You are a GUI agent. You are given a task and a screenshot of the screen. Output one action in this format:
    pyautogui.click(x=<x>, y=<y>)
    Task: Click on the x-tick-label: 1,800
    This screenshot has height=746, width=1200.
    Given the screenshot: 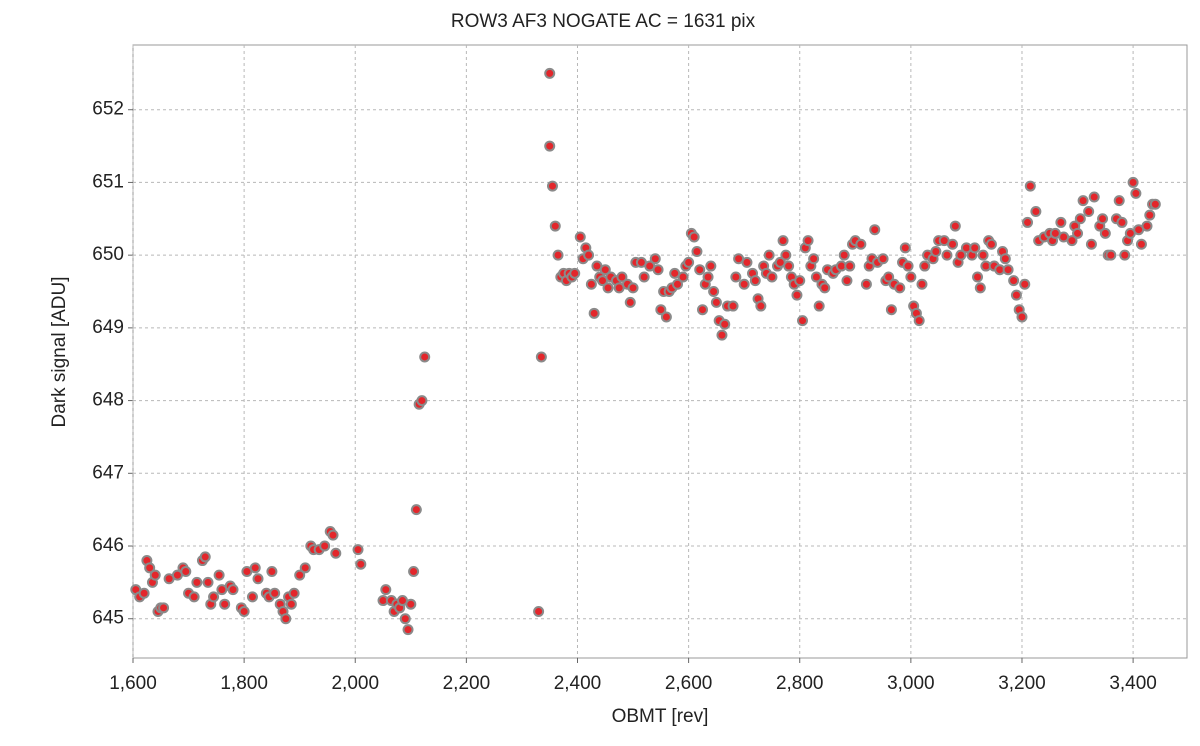 What is the action you would take?
    pyautogui.click(x=244, y=683)
    